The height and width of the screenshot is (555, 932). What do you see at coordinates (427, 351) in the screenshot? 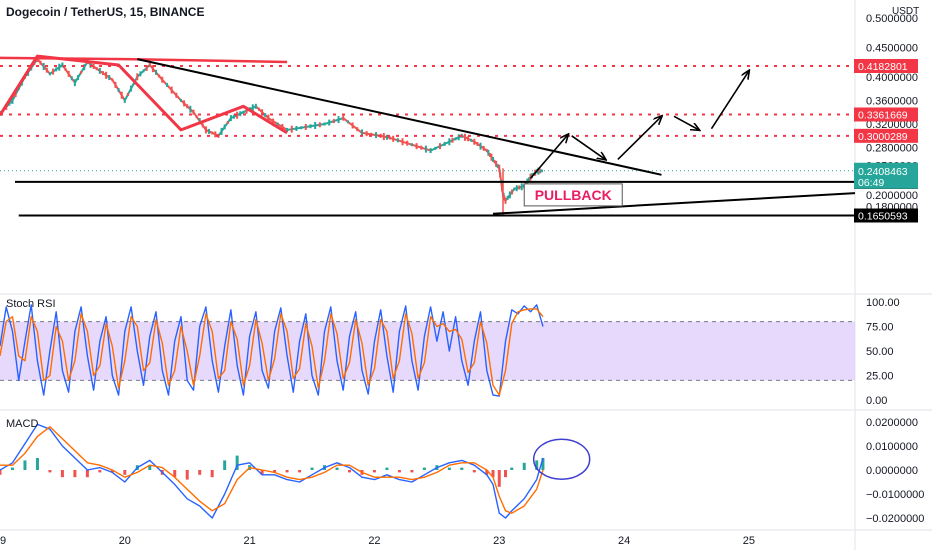
I see `stoch-rsi-band` at bounding box center [427, 351].